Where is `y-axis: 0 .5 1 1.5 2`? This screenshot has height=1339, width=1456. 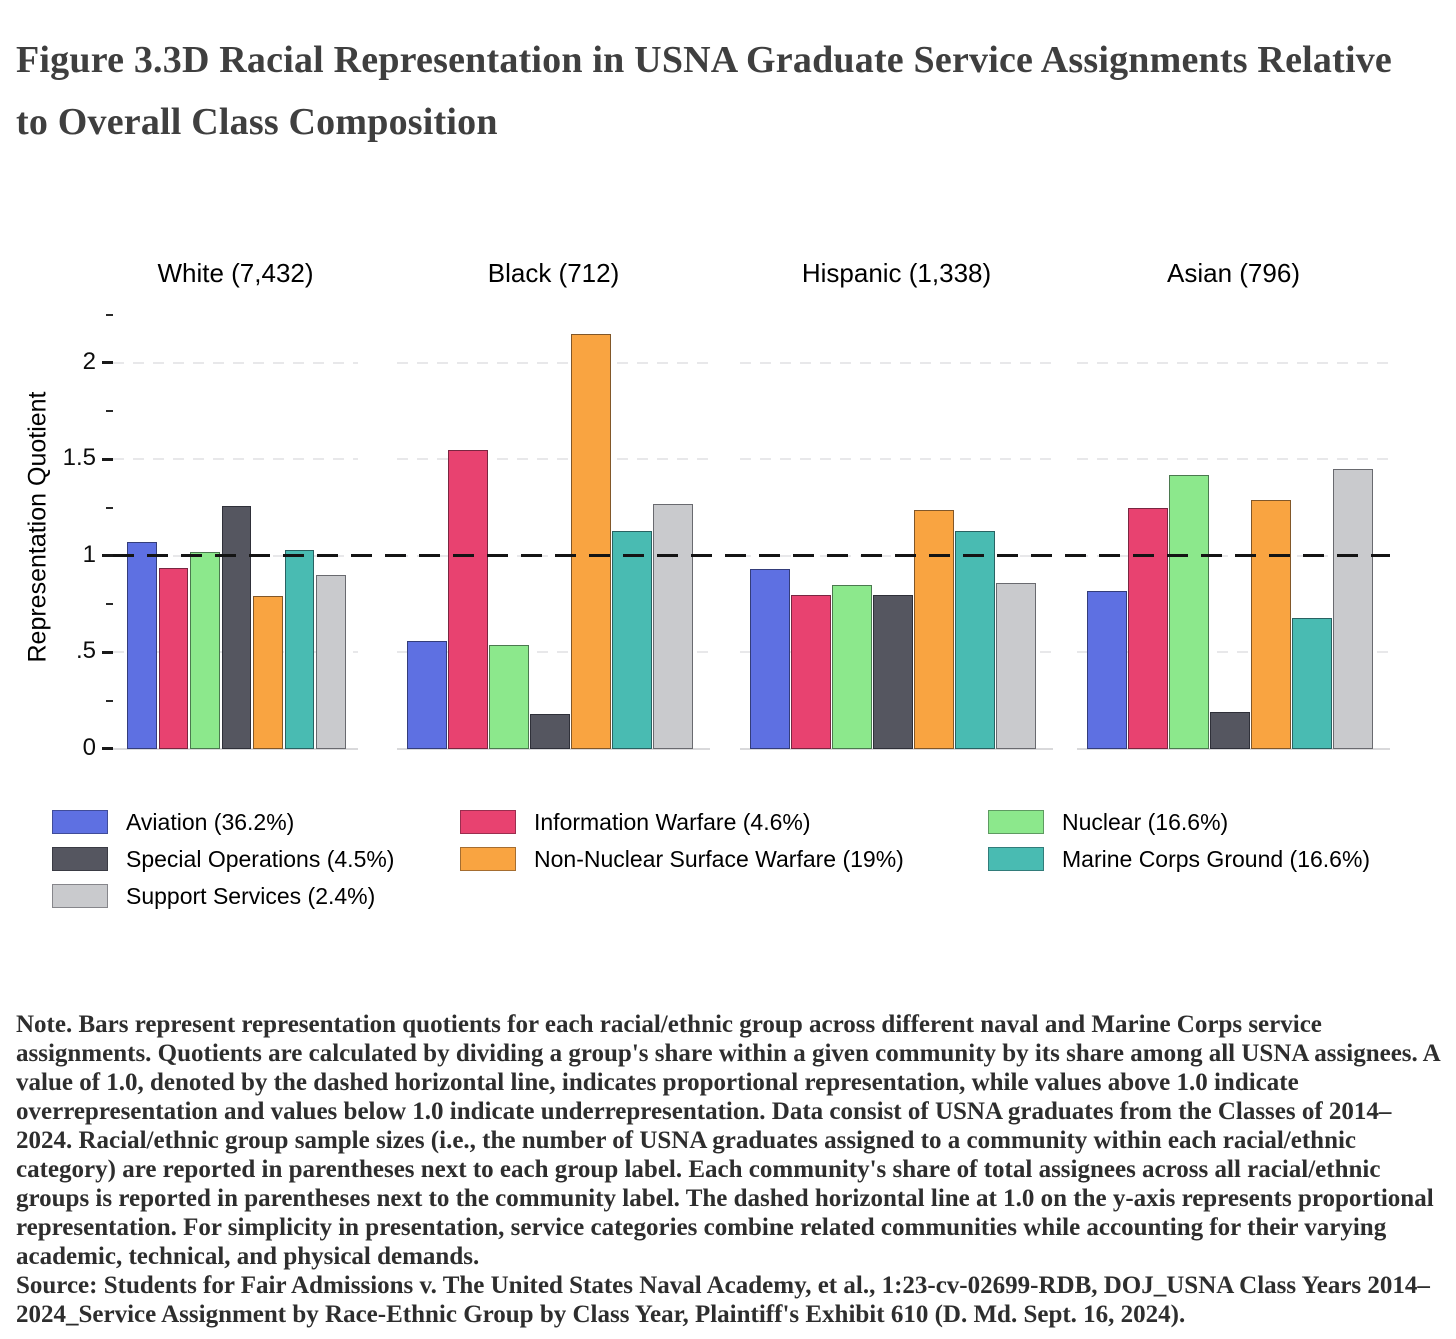 y-axis: 0 .5 1 1.5 2 is located at coordinates (56, 533).